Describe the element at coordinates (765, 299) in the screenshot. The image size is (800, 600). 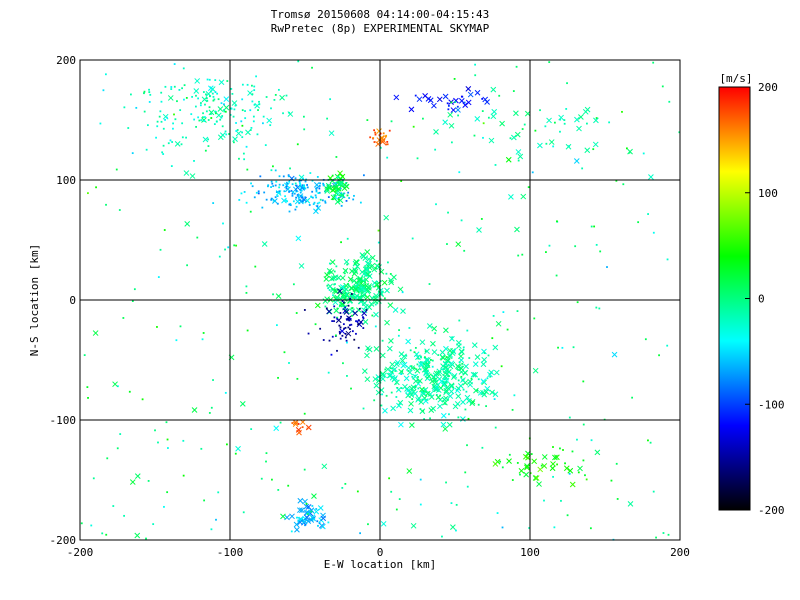
I see `colorbar-ticks: 200 100 0 -100 -200` at that location.